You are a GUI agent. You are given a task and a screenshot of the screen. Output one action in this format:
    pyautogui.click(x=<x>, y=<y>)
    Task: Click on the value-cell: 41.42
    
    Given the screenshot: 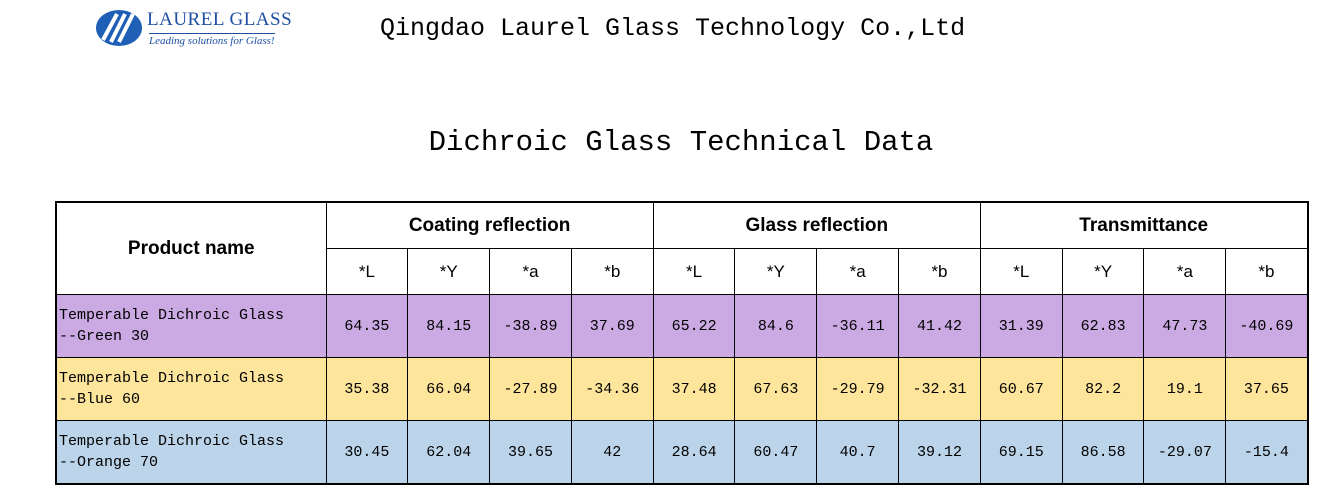 What is the action you would take?
    pyautogui.click(x=939, y=326)
    